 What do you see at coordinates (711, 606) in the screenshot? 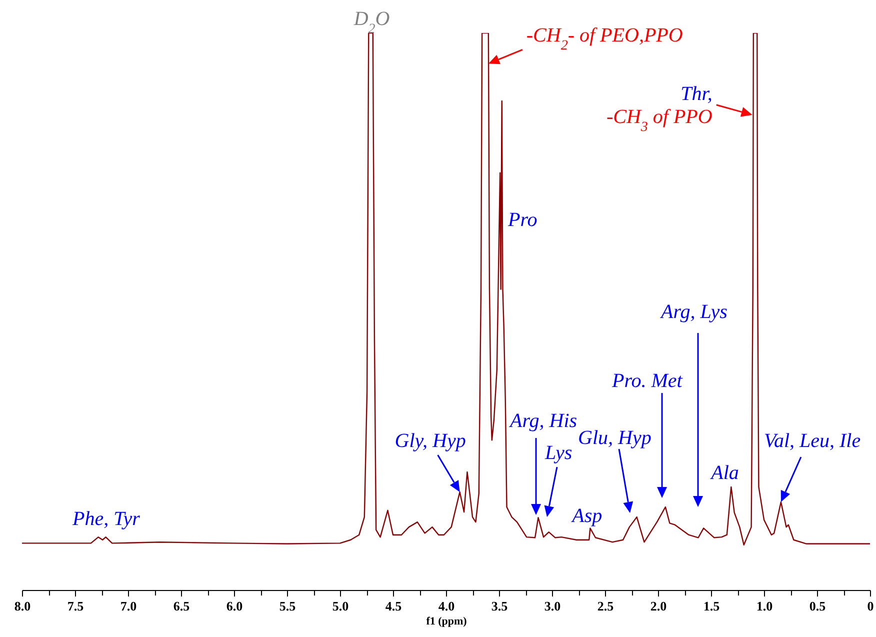
I see `x-tick-label: 1.5` at bounding box center [711, 606].